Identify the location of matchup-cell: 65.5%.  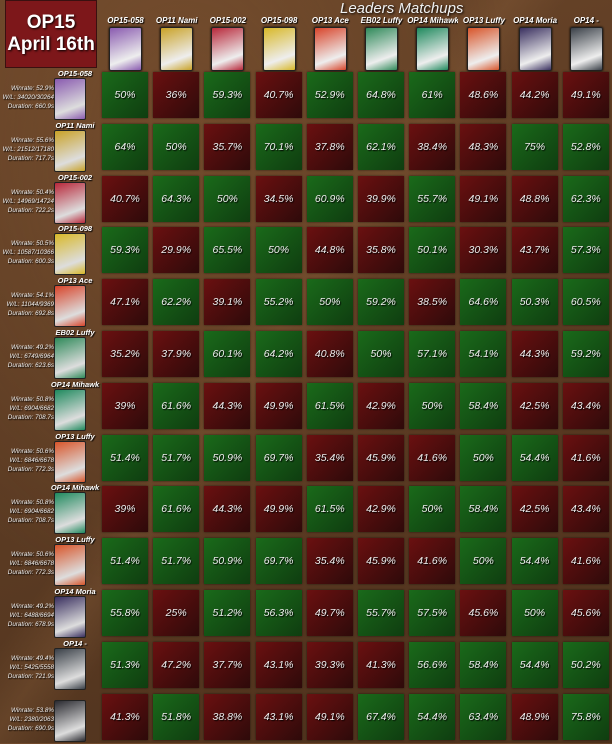
(227, 250).